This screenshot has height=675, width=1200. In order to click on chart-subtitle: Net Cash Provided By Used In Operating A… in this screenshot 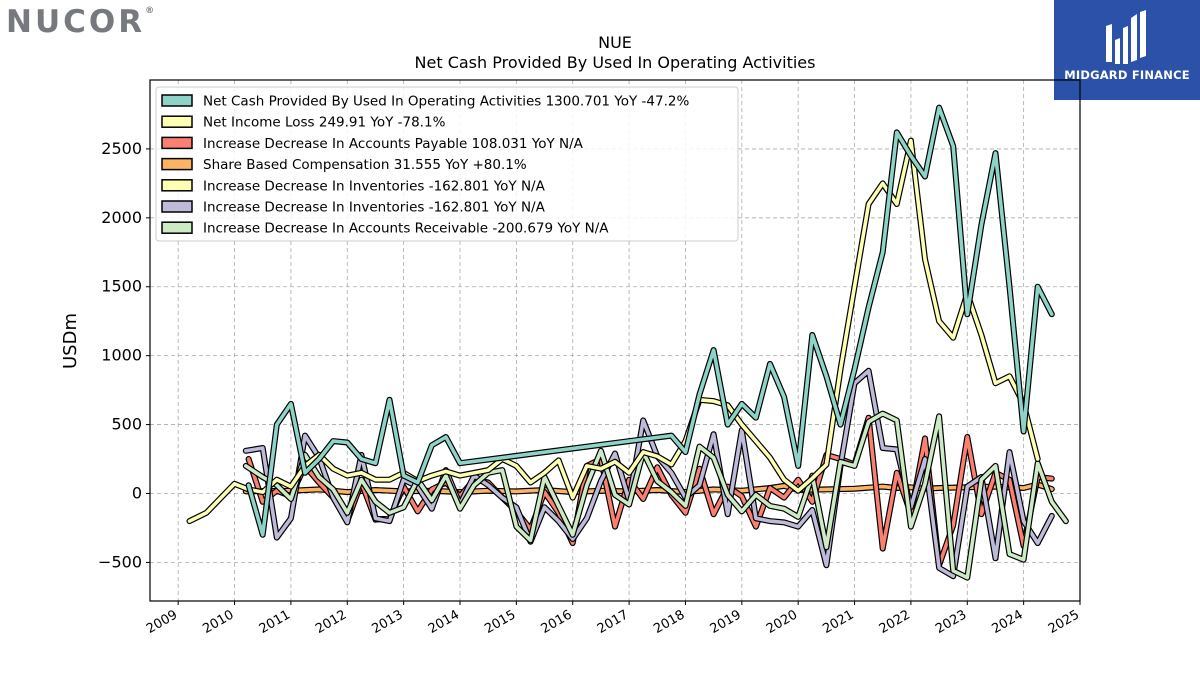, I will do `click(615, 62)`.